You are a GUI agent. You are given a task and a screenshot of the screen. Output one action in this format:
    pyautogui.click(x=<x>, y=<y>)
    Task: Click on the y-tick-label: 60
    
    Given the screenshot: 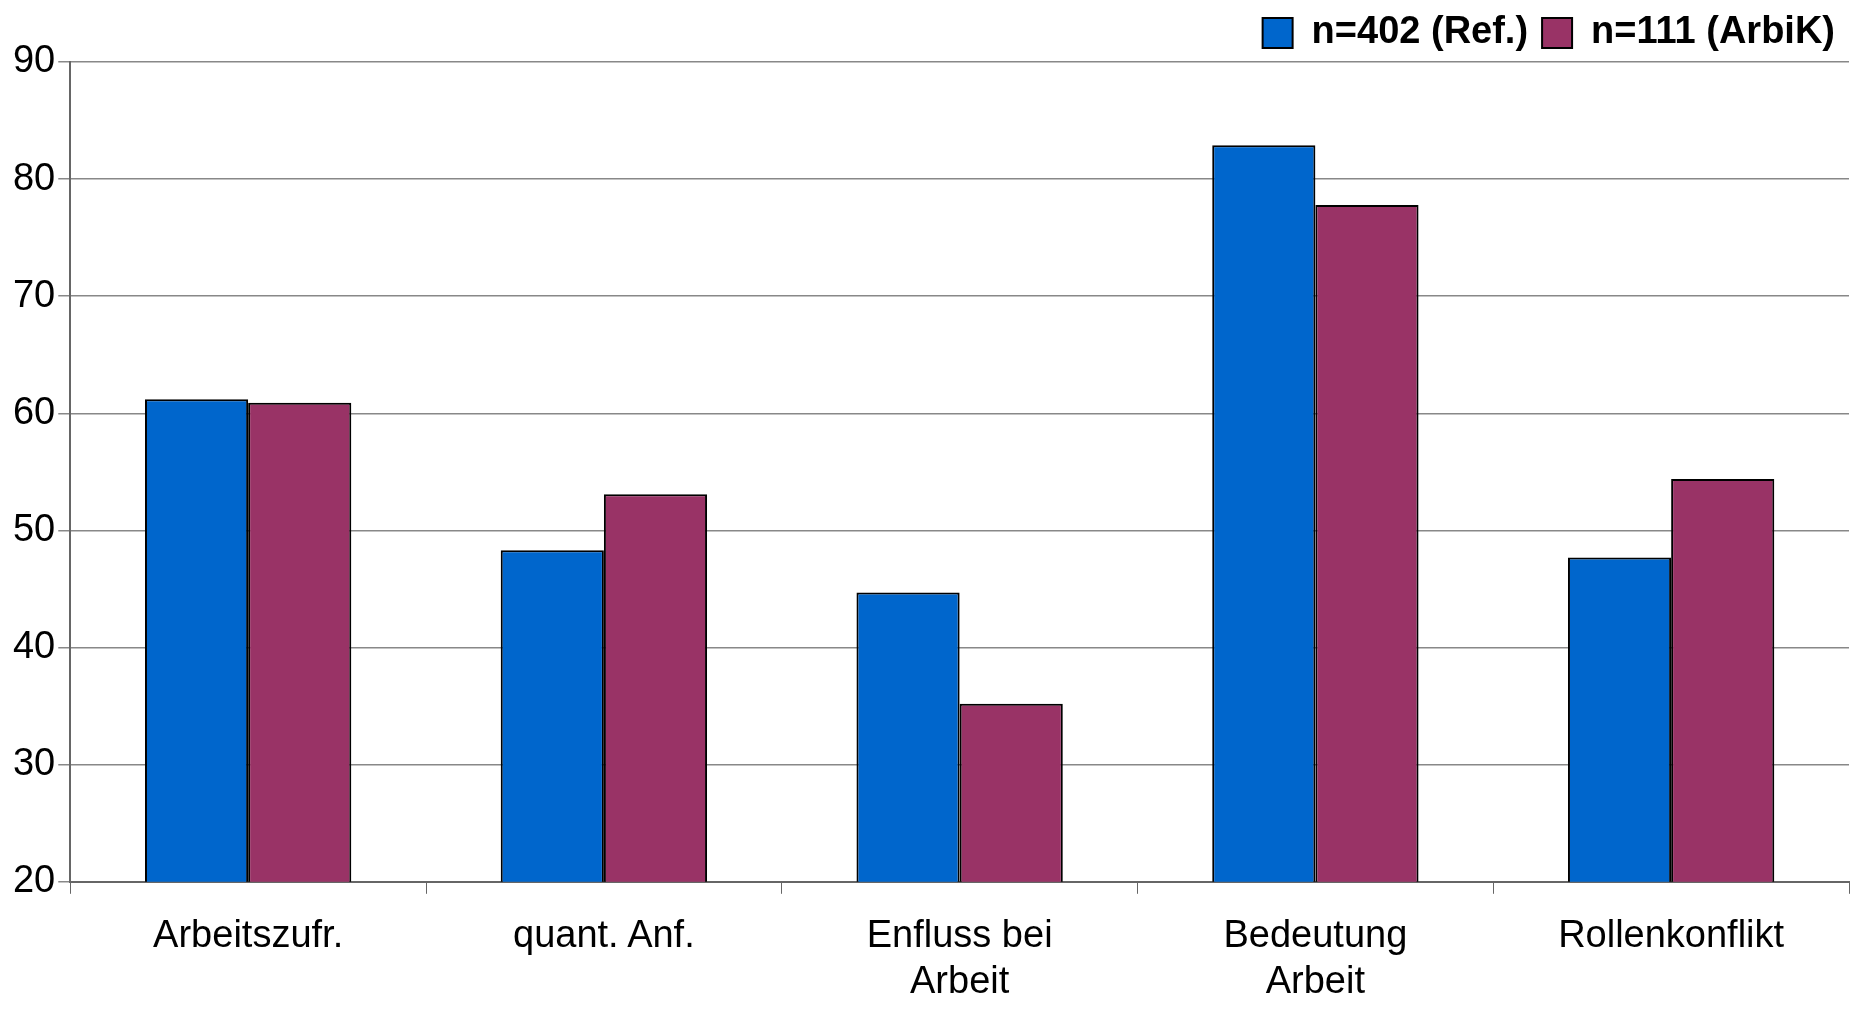 What is the action you would take?
    pyautogui.click(x=34, y=410)
    